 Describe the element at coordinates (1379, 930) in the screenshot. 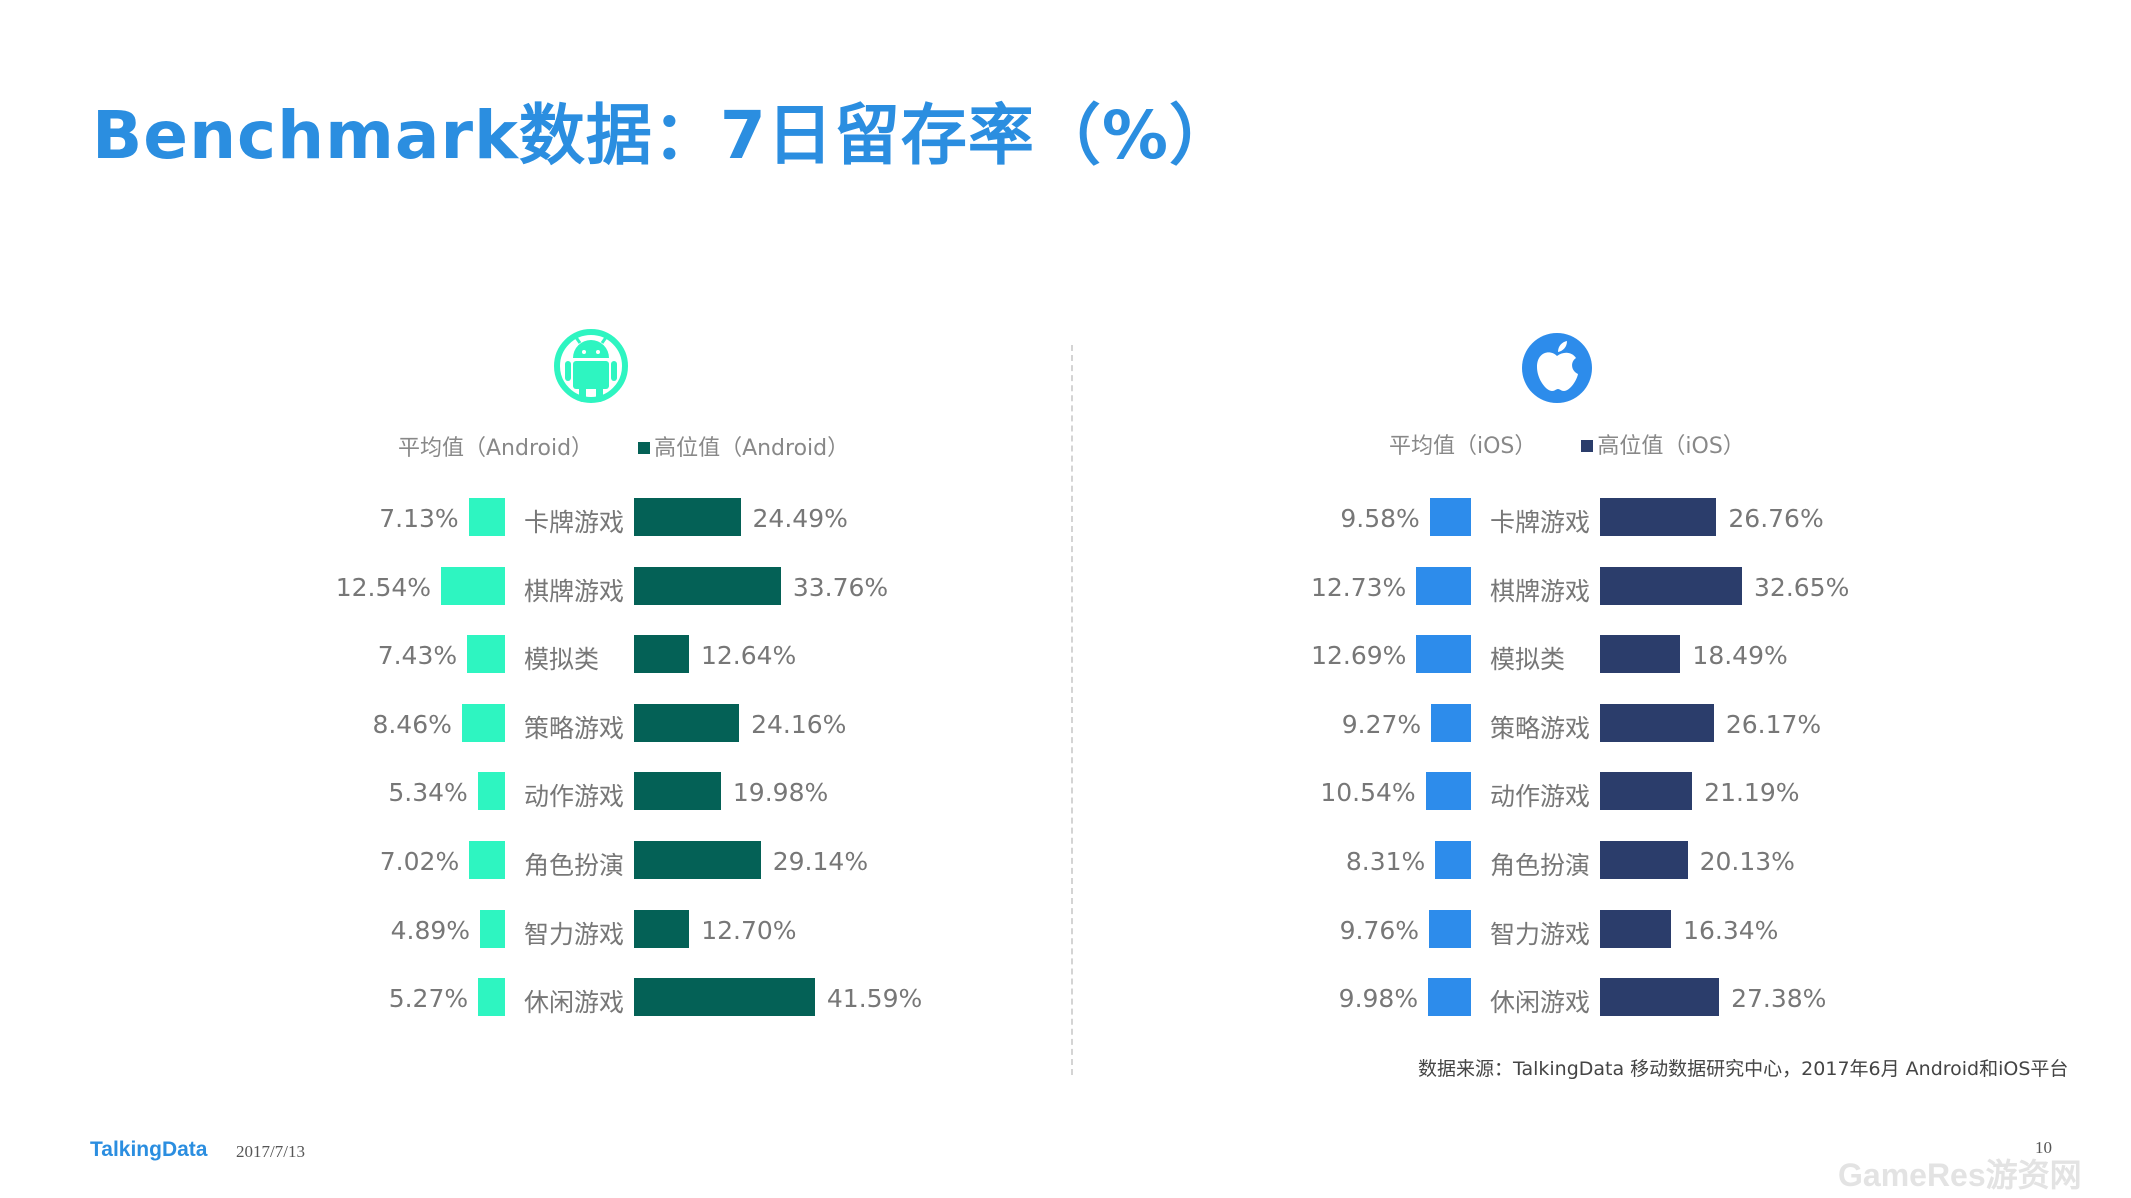

I see `ios-avg-label: 9.76%` at that location.